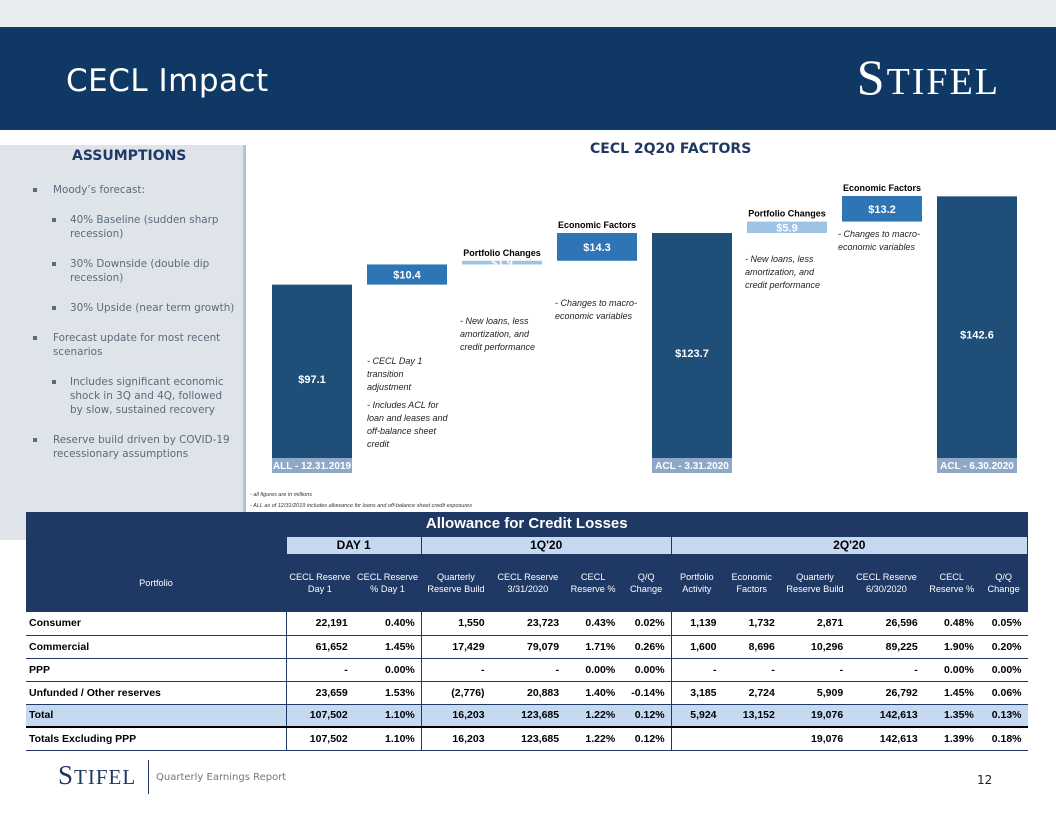 The height and width of the screenshot is (816, 1056). I want to click on row-label: Unfunded / Other reserves, so click(156, 693).